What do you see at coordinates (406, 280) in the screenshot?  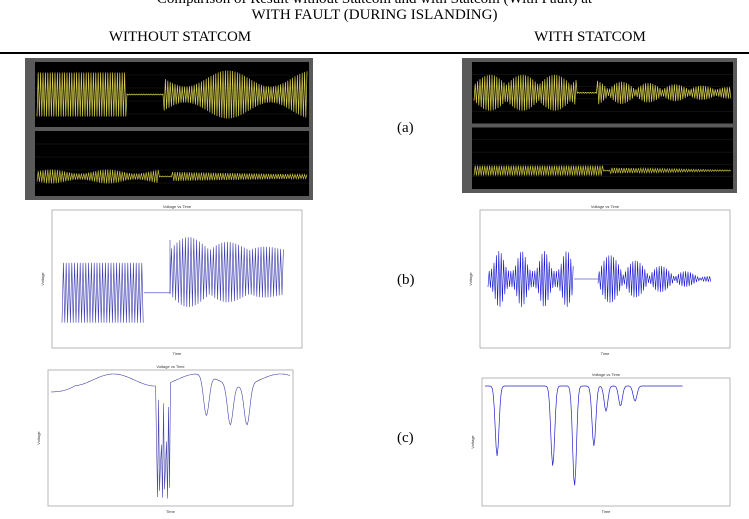 I see `row-label: (b)` at bounding box center [406, 280].